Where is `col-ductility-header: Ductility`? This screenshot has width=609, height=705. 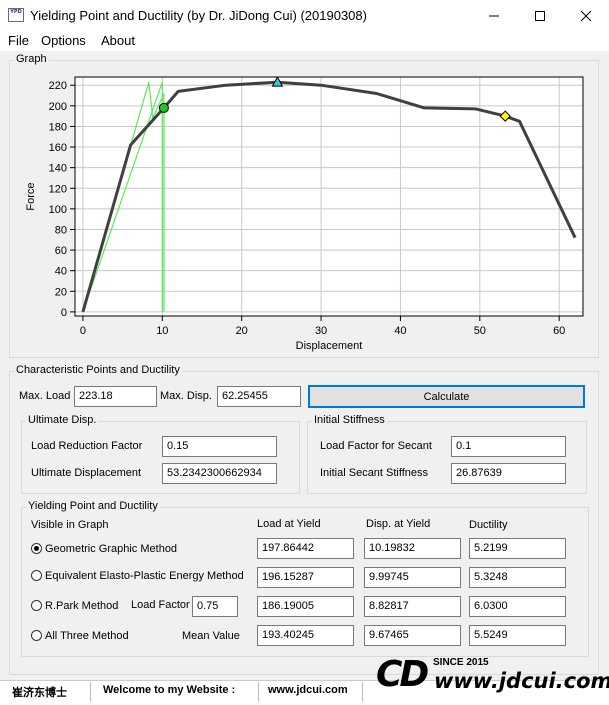 col-ductility-header: Ductility is located at coordinates (488, 525).